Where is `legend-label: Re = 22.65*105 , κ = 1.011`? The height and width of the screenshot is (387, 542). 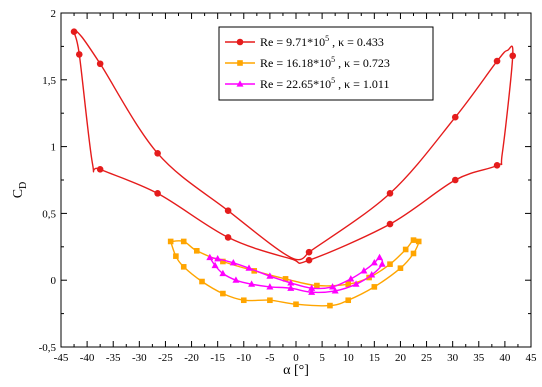 legend-label: Re = 22.65*105 , κ = 1.011 is located at coordinates (324, 83).